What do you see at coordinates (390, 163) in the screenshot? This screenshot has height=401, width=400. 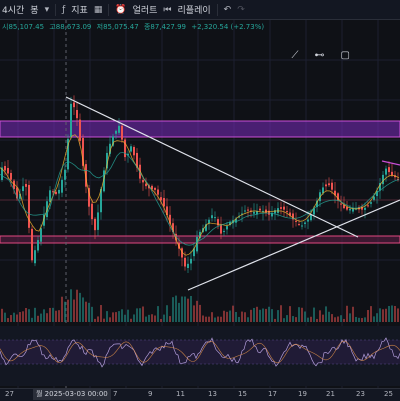 I see `short-trendline` at bounding box center [390, 163].